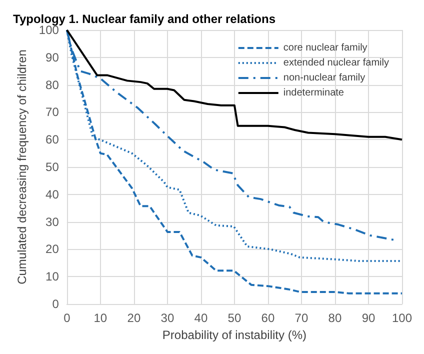  I want to click on x-axis-title: Probability of instability (%), so click(234, 335).